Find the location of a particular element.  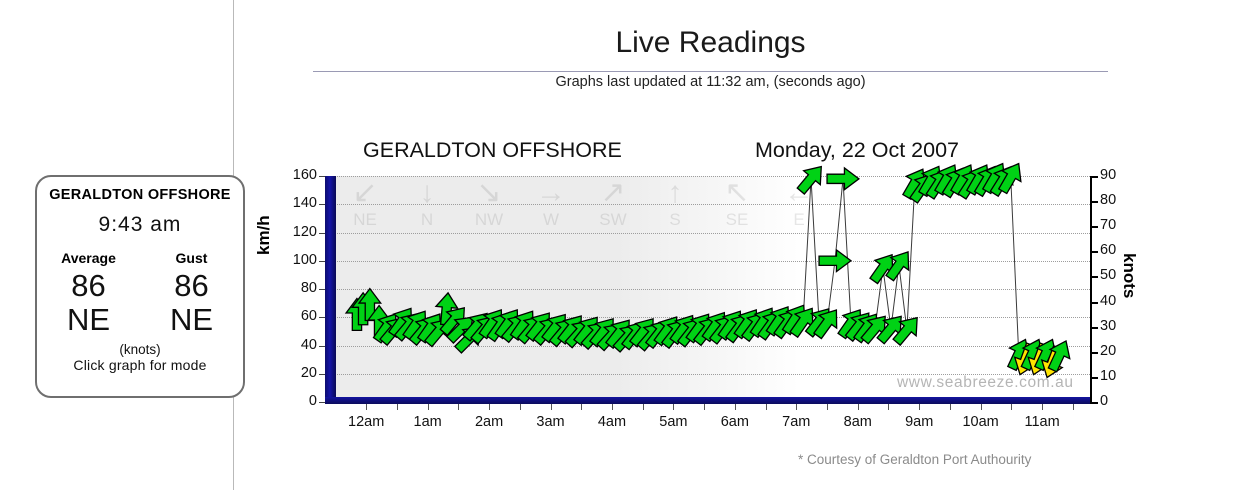

chart-station-title: GERALDTON OFFSHORE is located at coordinates (492, 150).